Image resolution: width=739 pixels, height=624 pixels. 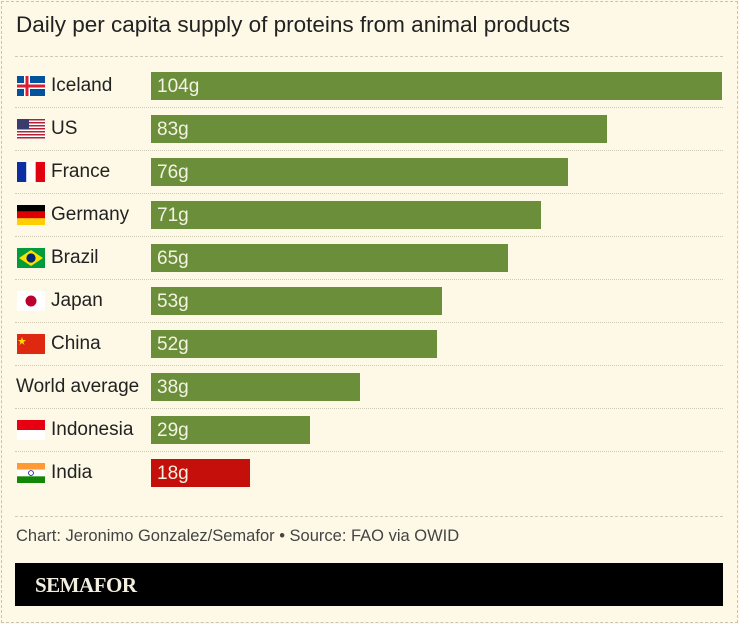 What do you see at coordinates (173, 129) in the screenshot?
I see `data-label: 83g` at bounding box center [173, 129].